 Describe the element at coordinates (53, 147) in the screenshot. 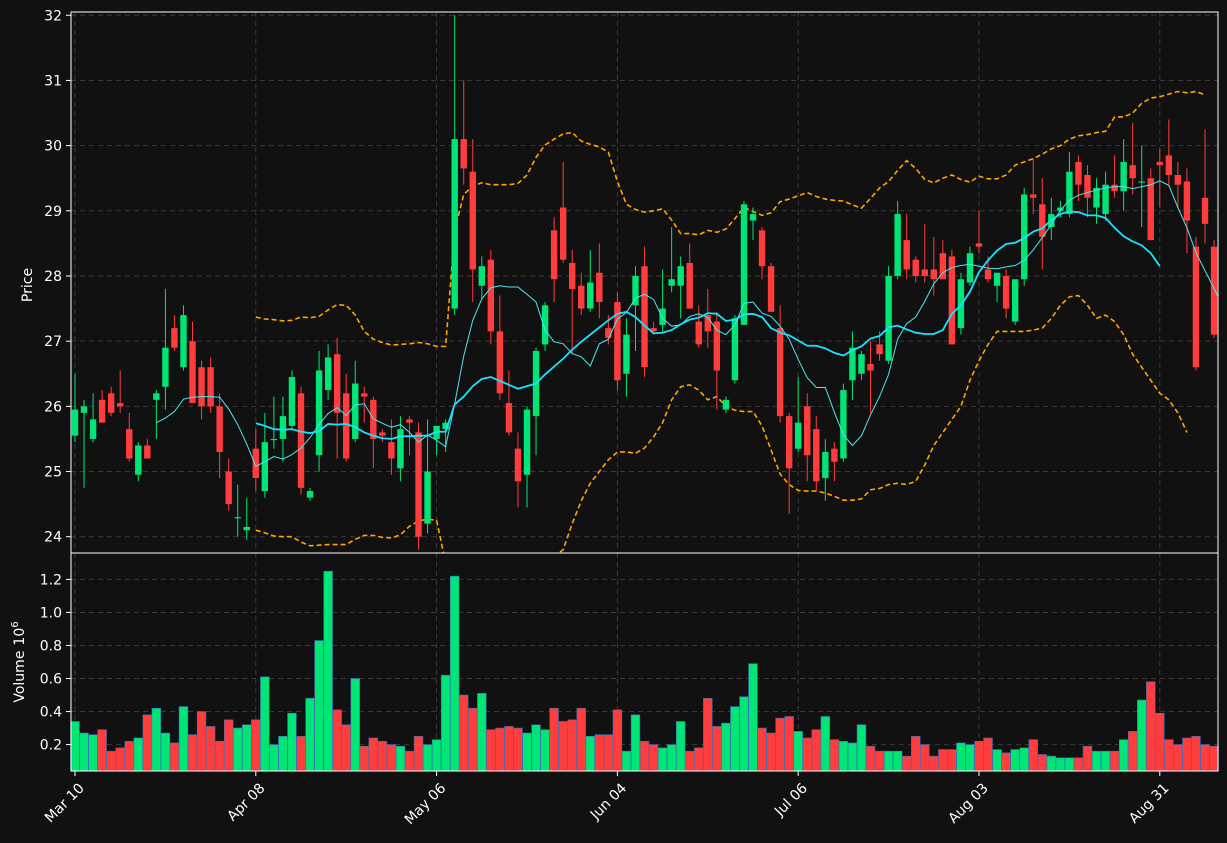

I see `price-y-tick-label: 30` at that location.